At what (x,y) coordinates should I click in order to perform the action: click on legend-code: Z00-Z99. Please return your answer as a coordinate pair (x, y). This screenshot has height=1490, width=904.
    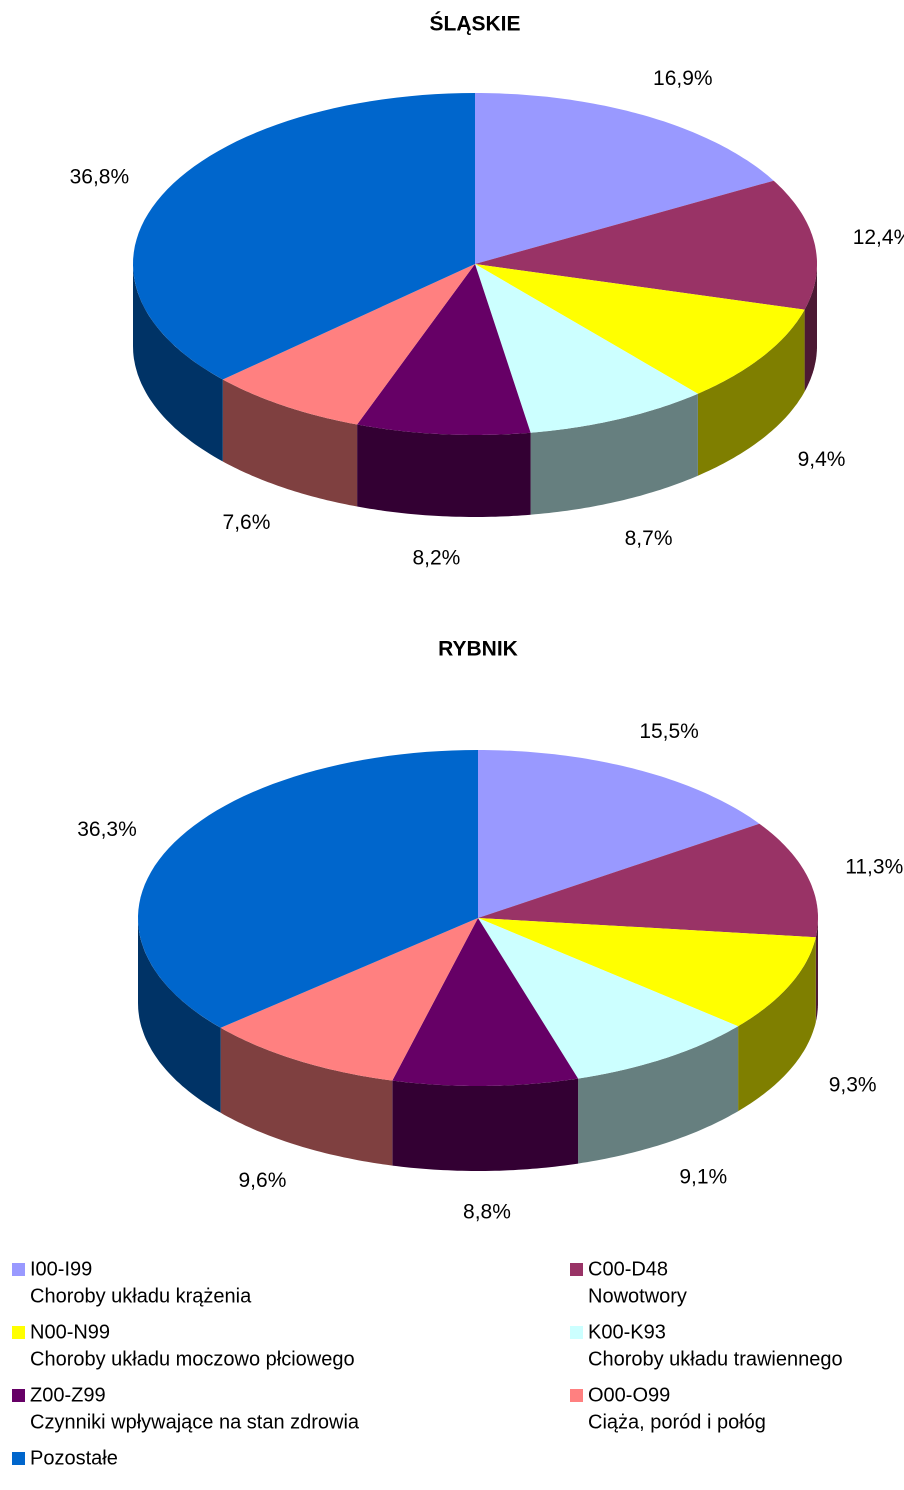
    Looking at the image, I should click on (68, 1395).